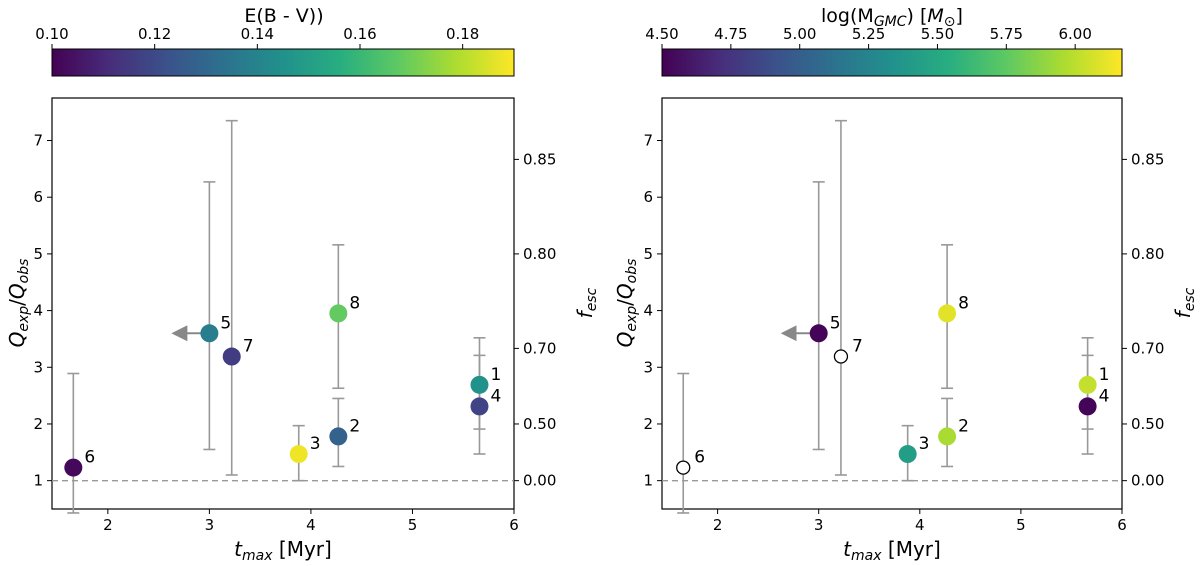  Describe the element at coordinates (892, 17) in the screenshot. I see `colorbar-label: log(MGMC) [M⊙]` at that location.